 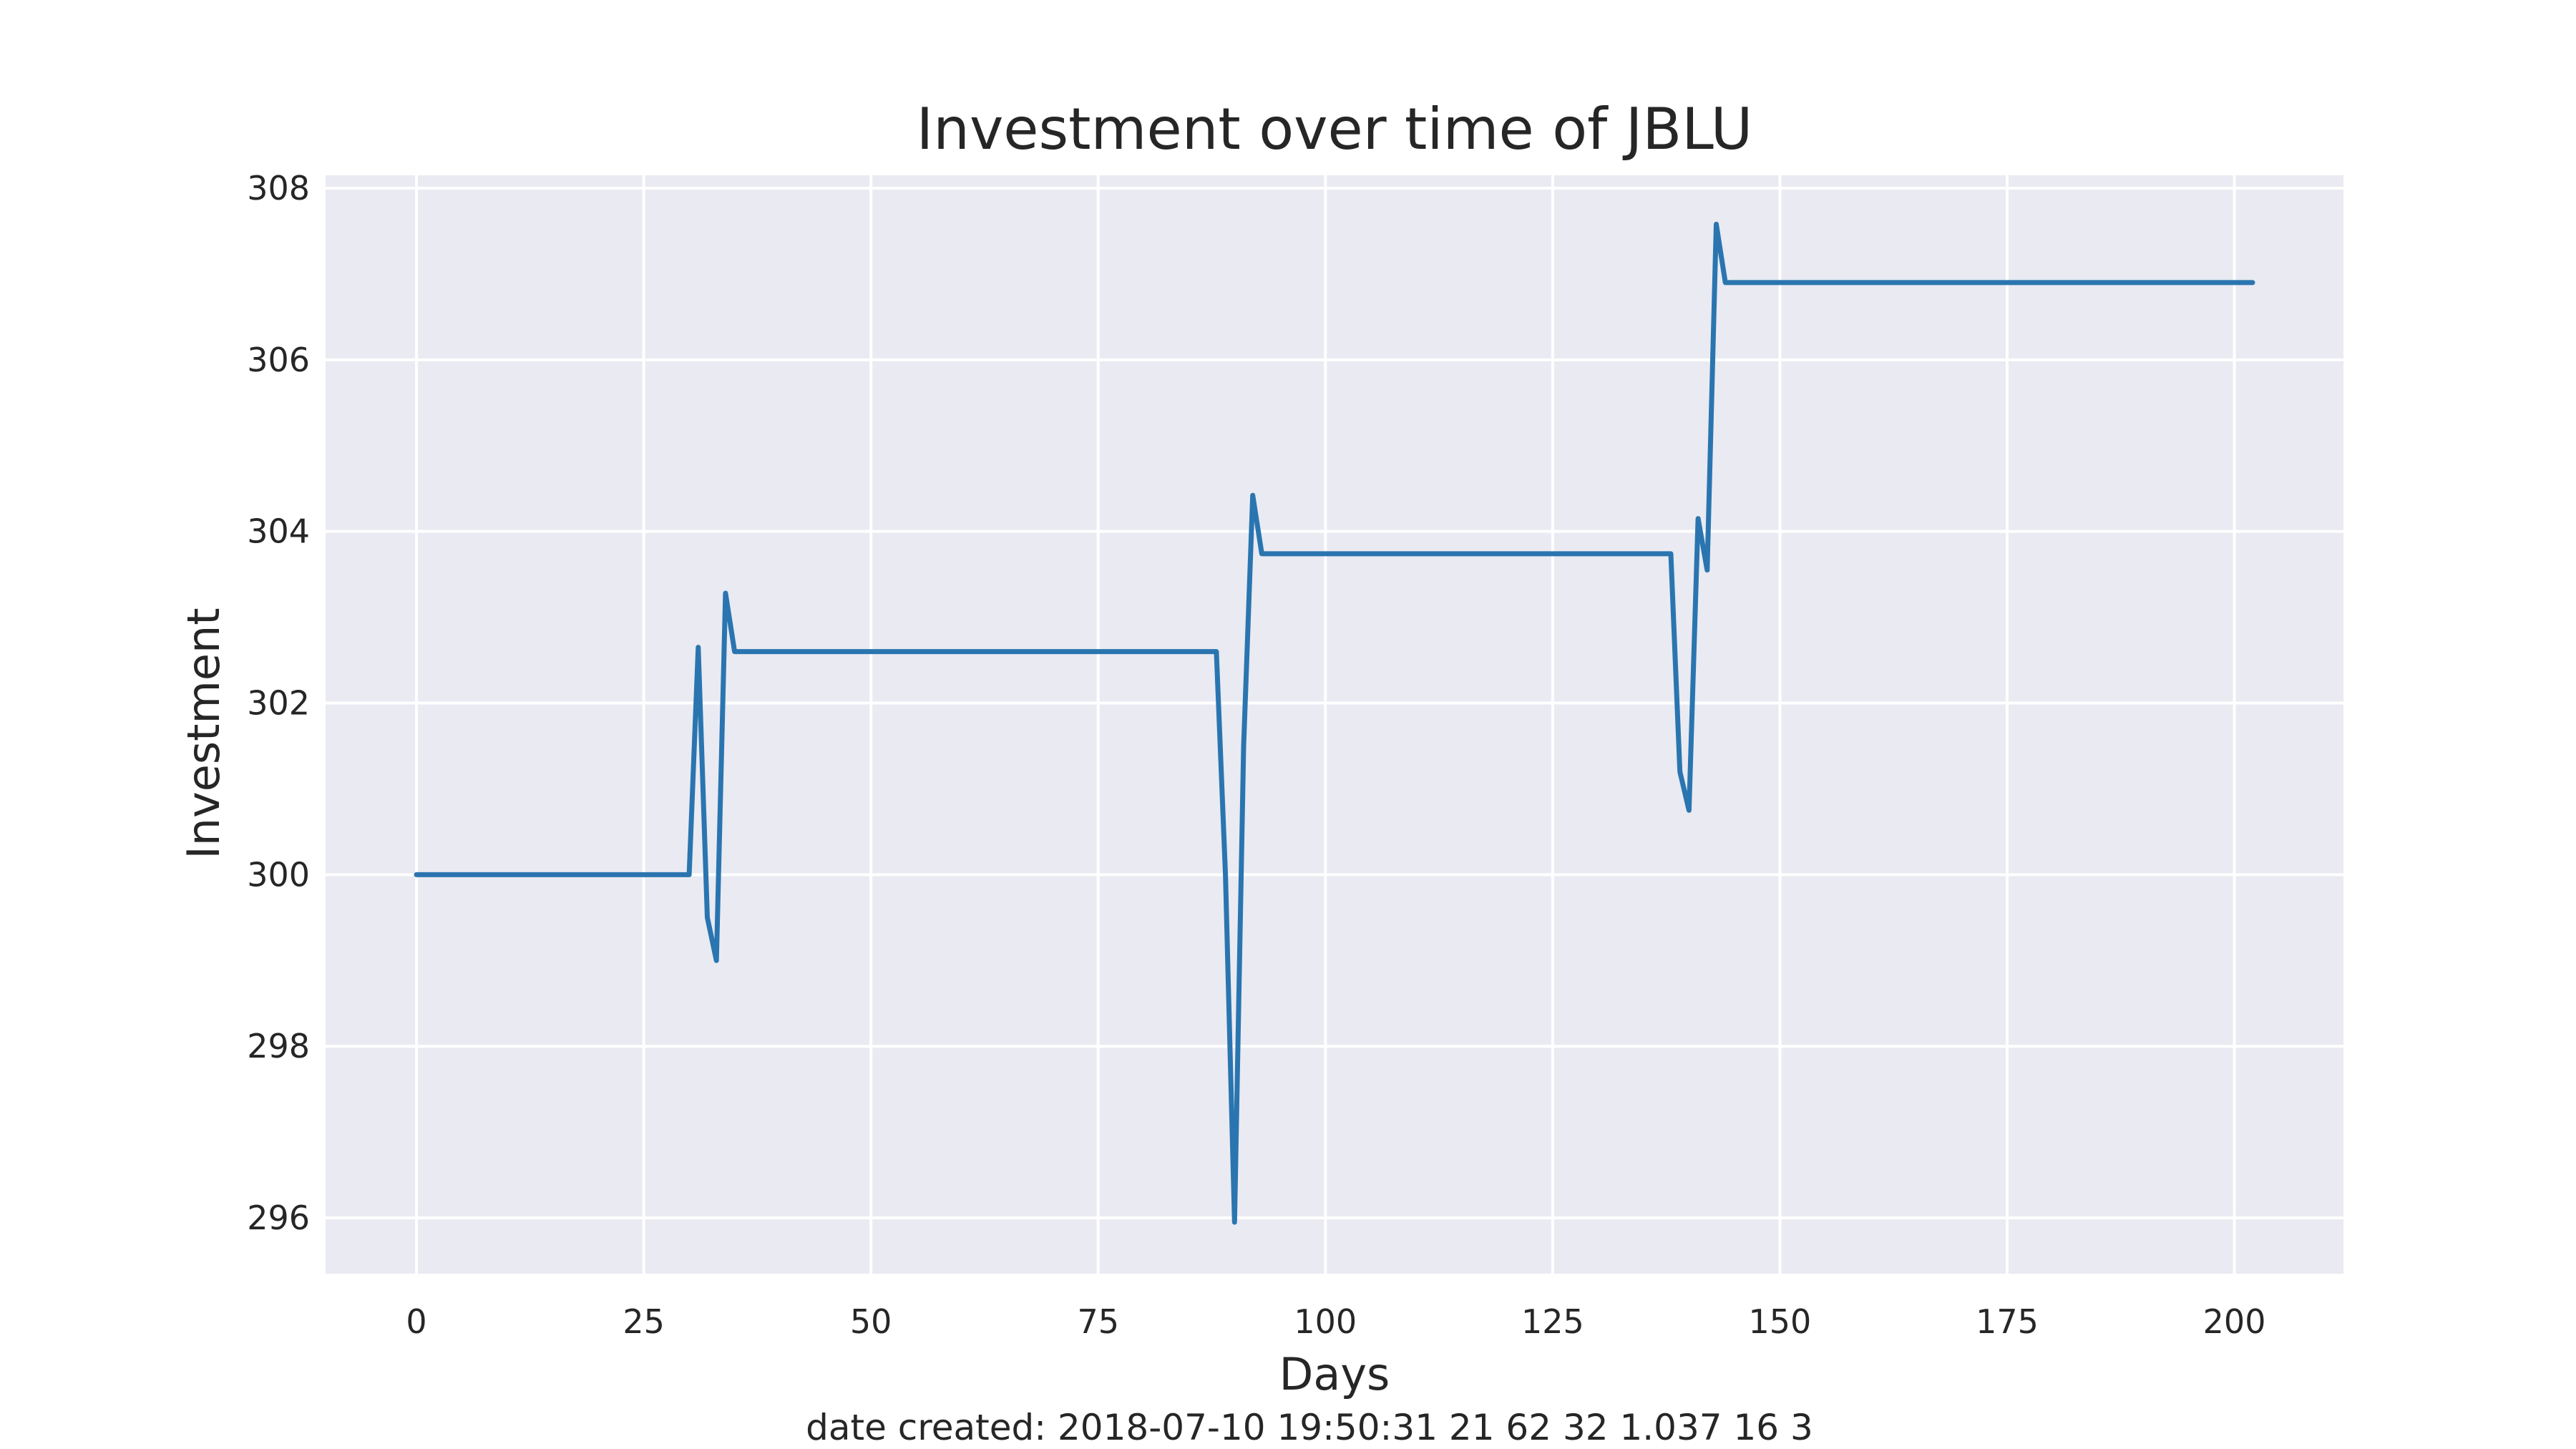 What do you see at coordinates (278, 360) in the screenshot?
I see `y-tick-label: 306` at bounding box center [278, 360].